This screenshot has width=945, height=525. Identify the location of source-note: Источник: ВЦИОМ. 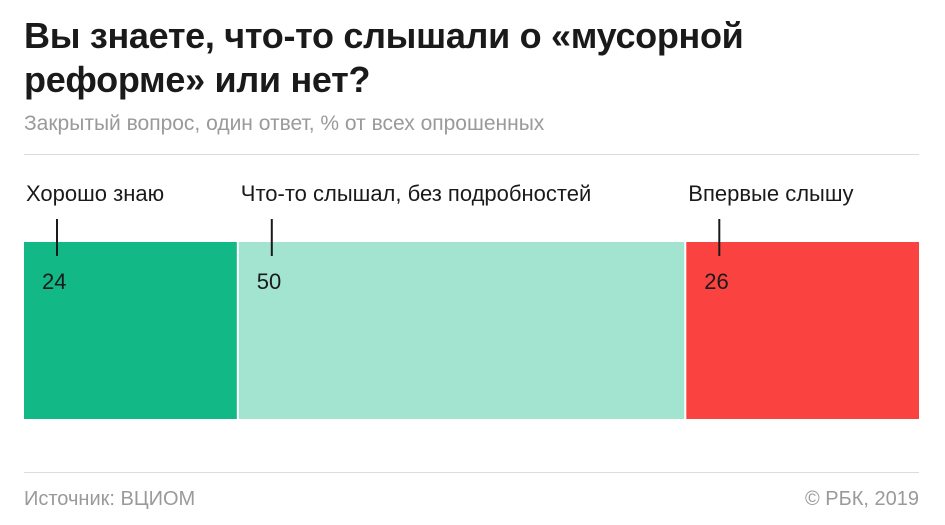
(110, 499).